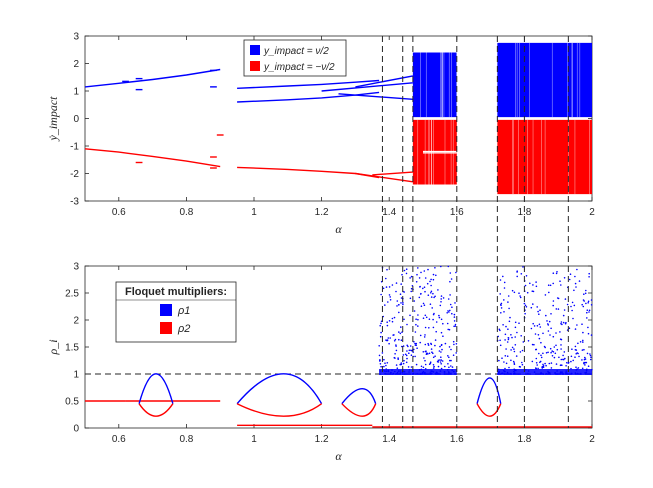 The image size is (653, 488). Describe the element at coordinates (544, 157) in the screenshot. I see `top-red-chaotic-band` at that location.